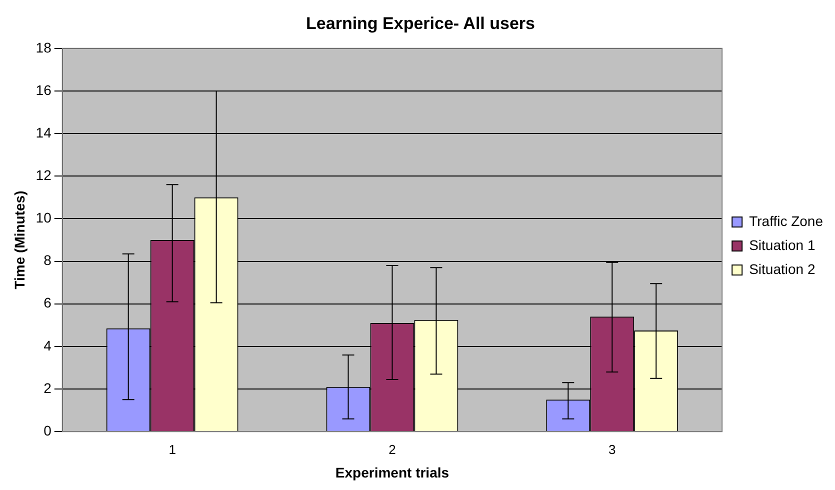  Describe the element at coordinates (48, 388) in the screenshot. I see `y-tick-label: 2` at that location.